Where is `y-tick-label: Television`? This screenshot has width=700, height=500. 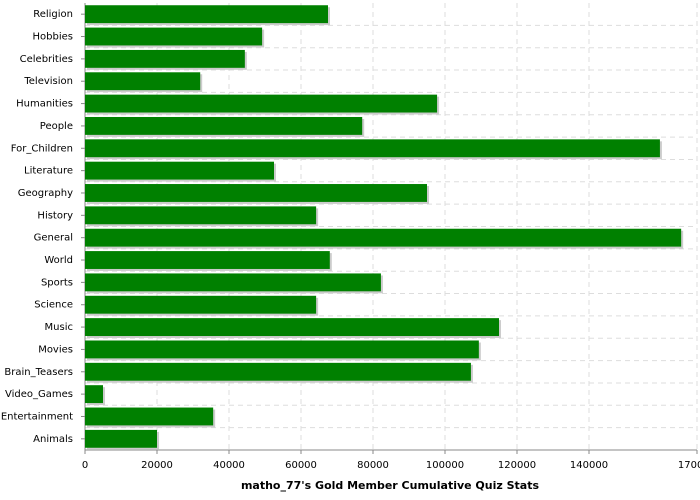 y-tick-label: Television is located at coordinates (48, 81).